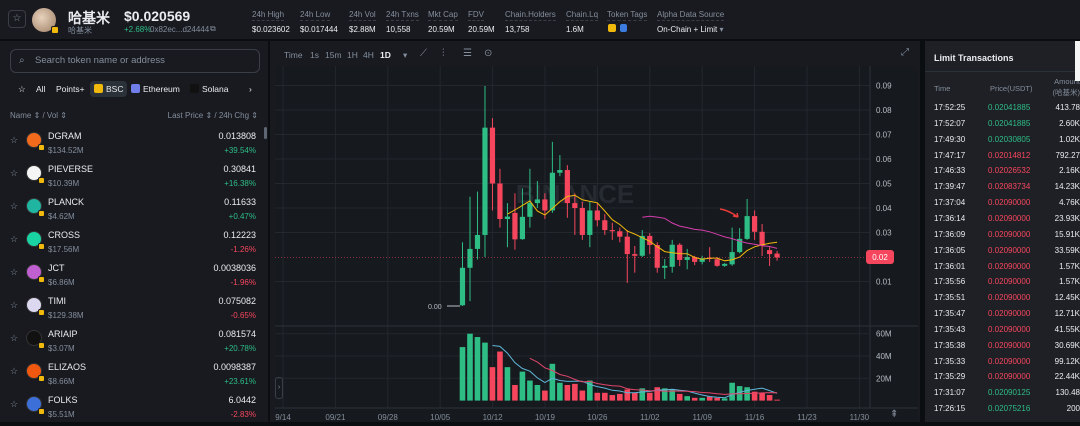  What do you see at coordinates (575, 194) in the screenshot?
I see `watermark: BINANCE` at bounding box center [575, 194].